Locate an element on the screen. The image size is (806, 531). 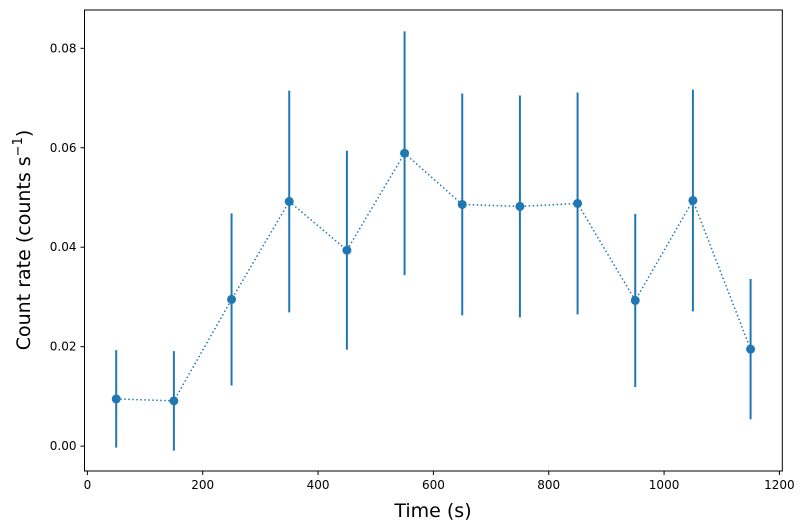
x-tick-label: 600 is located at coordinates (433, 485).